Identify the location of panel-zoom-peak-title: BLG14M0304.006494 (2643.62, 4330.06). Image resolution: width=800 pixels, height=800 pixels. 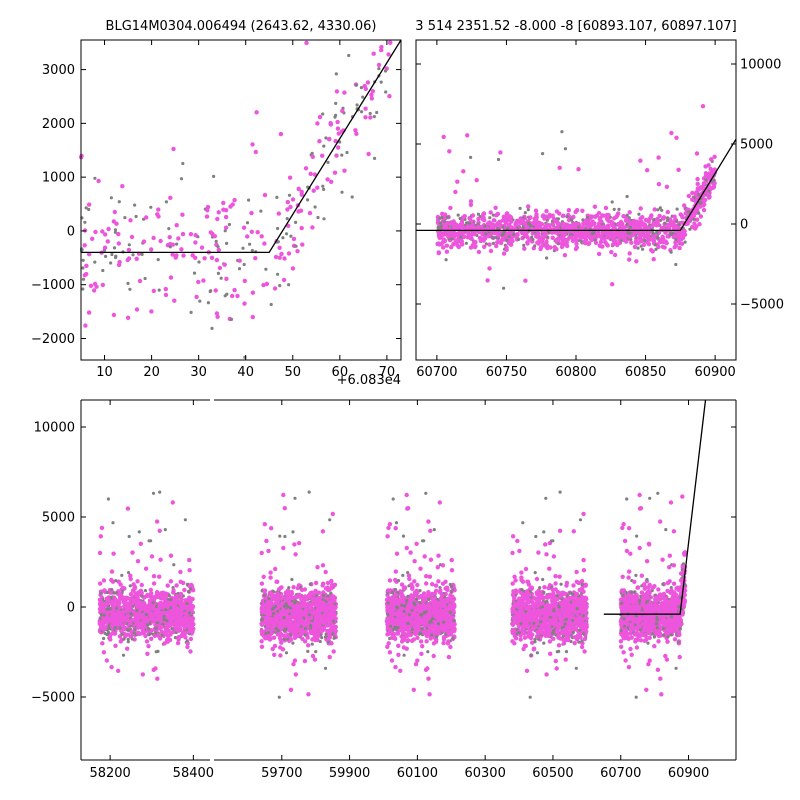
(241, 26).